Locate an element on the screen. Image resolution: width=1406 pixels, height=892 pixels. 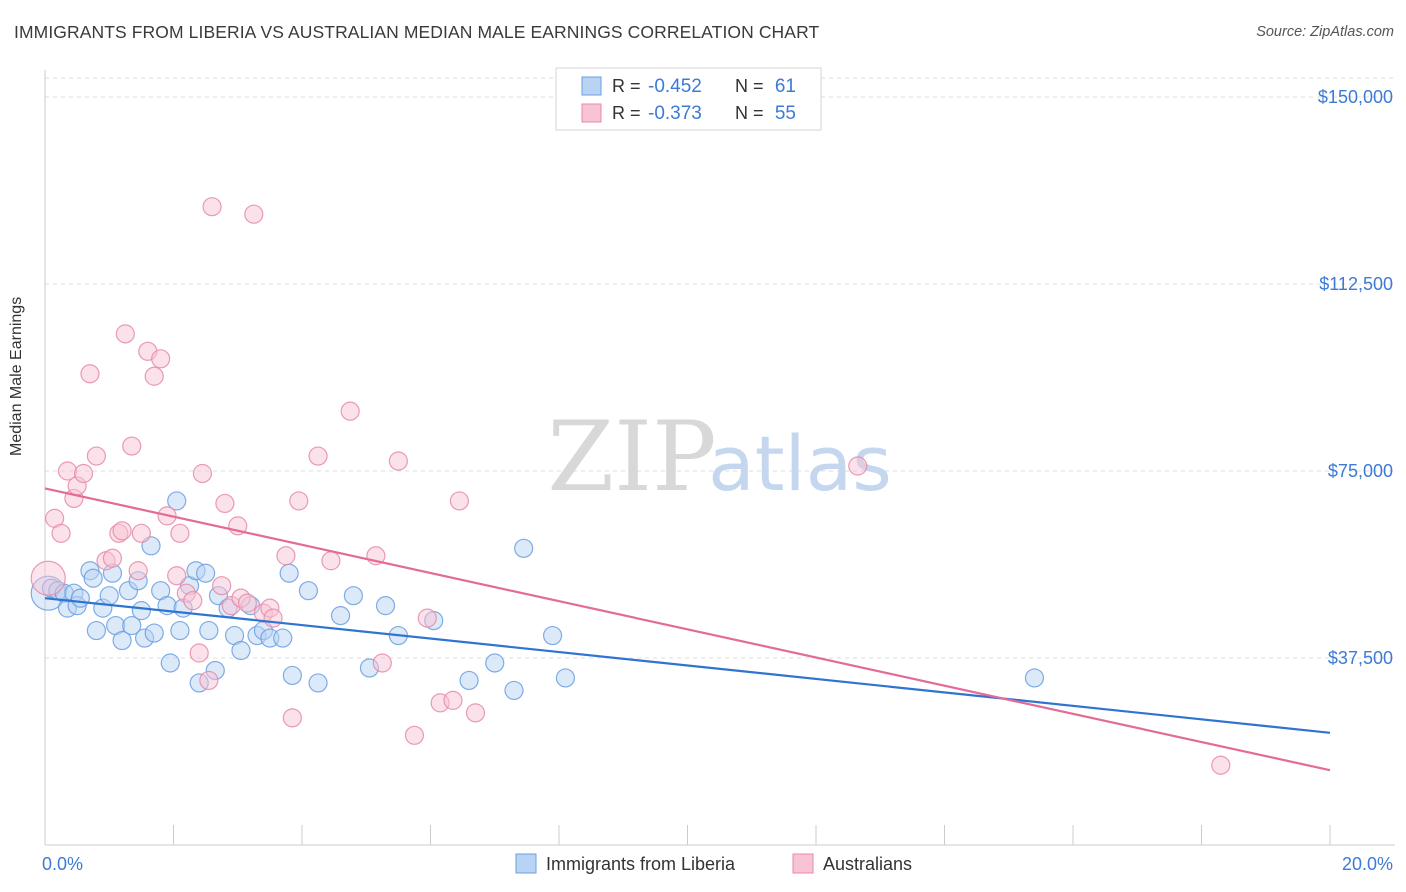
trend-line-liberia is located at coordinates (687, 665).